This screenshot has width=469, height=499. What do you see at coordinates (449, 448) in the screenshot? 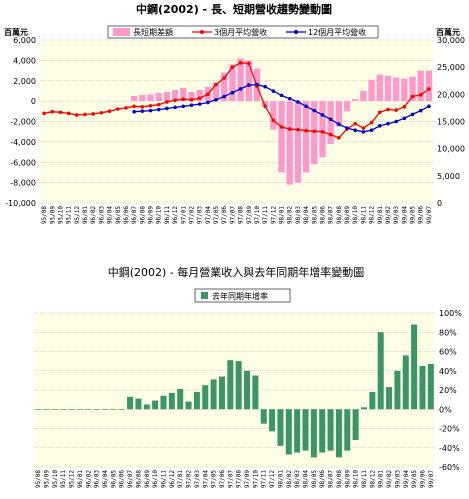
I see `chart2-right-tick-label: -40%` at bounding box center [449, 448].